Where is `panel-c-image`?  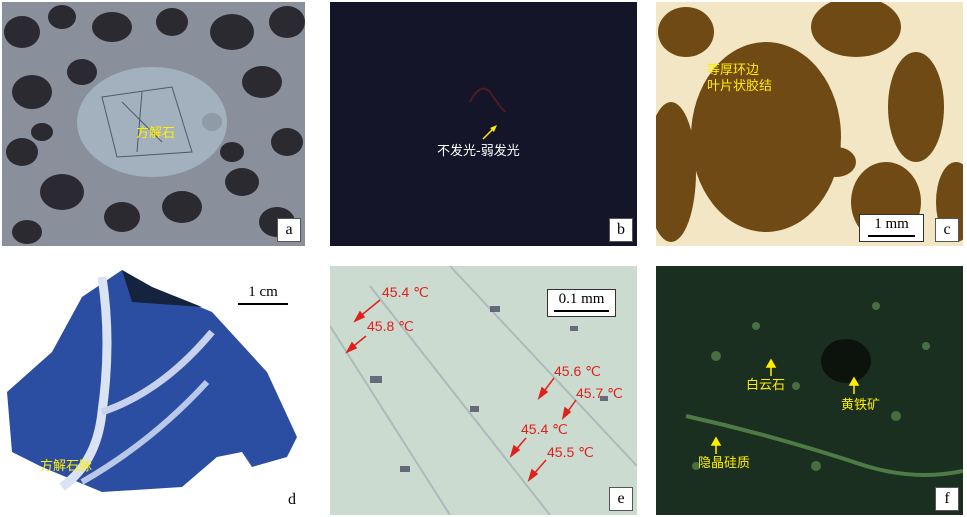
panel-c-image is located at coordinates (809, 124).